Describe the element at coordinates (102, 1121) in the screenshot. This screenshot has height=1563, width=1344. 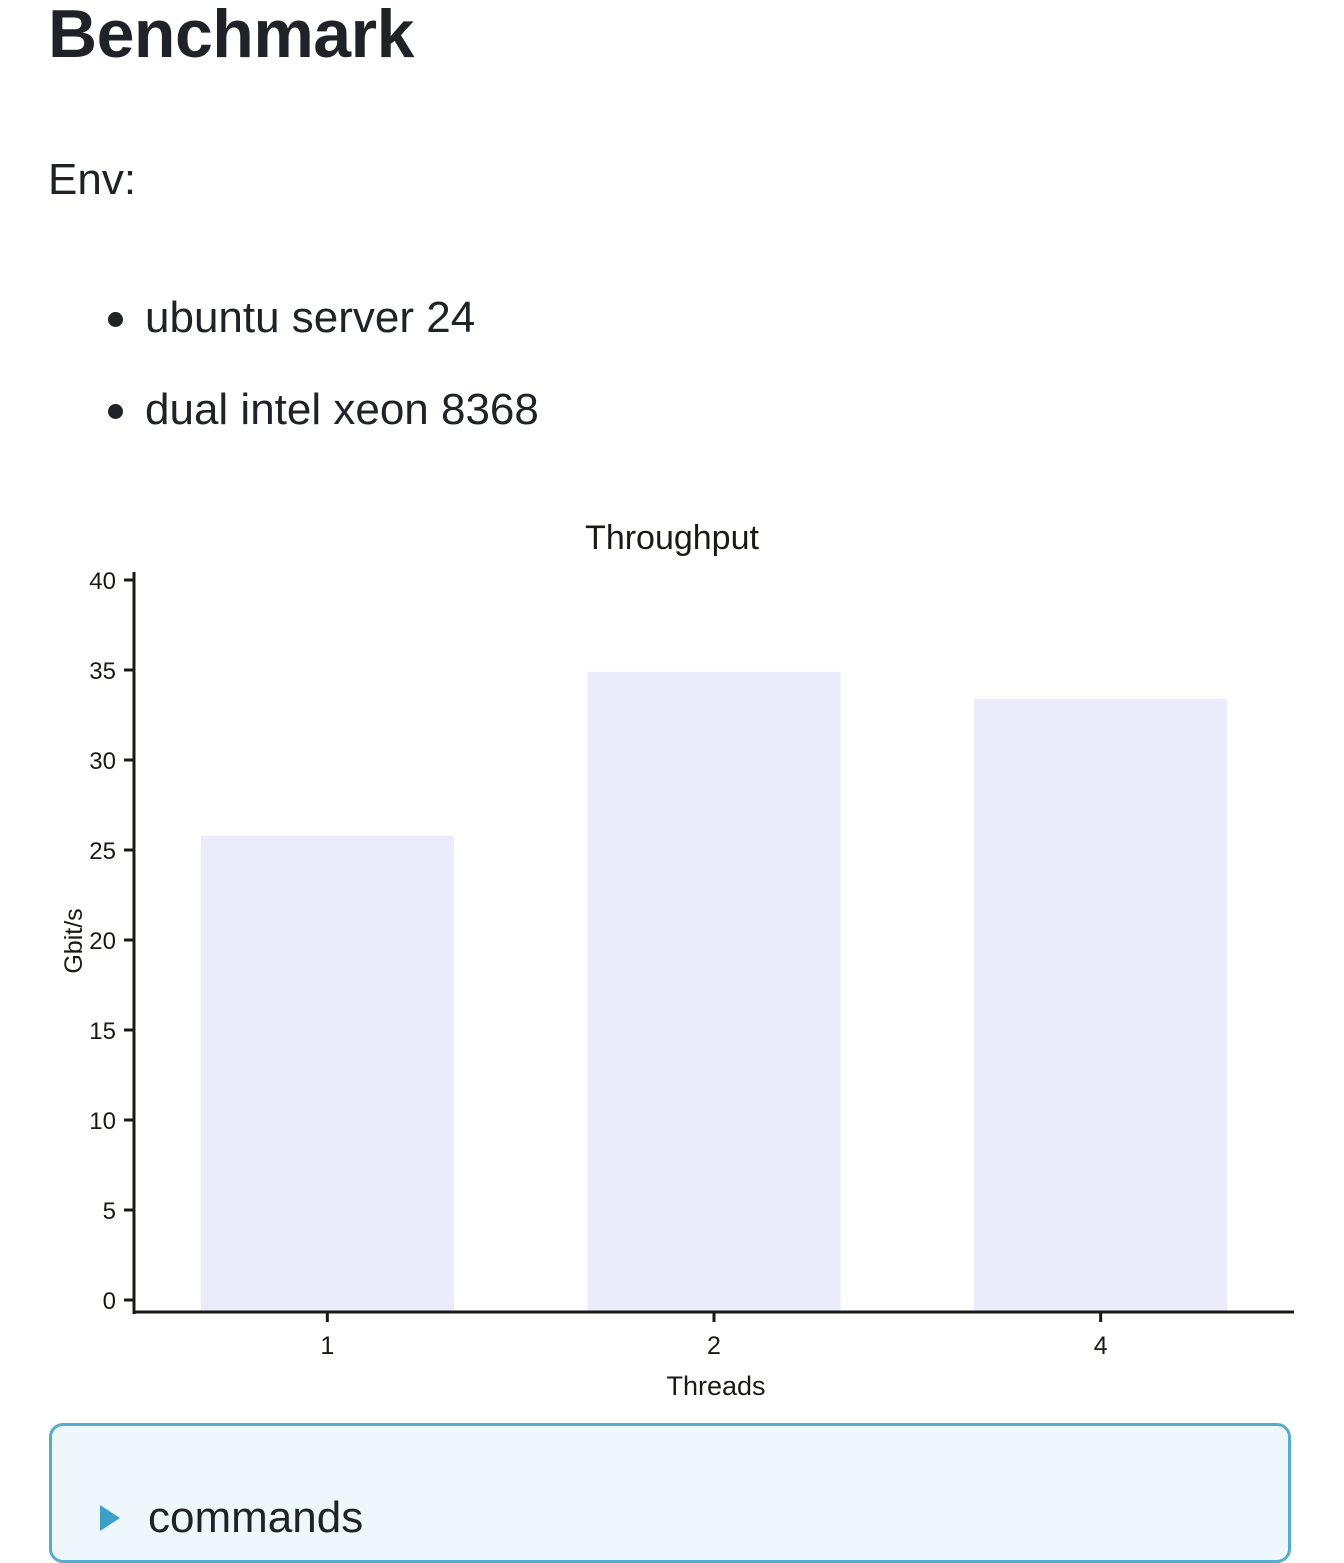
I see `y-tick-label: 10` at that location.